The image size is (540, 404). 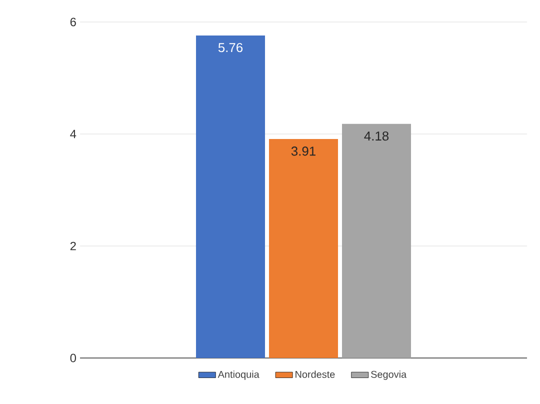 I want to click on legend-label: Segovia, so click(x=389, y=375).